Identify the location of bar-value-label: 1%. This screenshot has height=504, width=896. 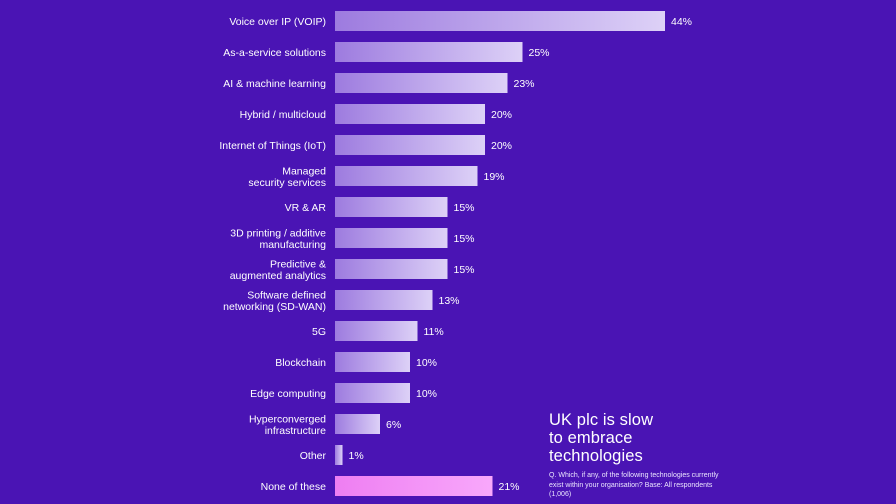
(356, 456).